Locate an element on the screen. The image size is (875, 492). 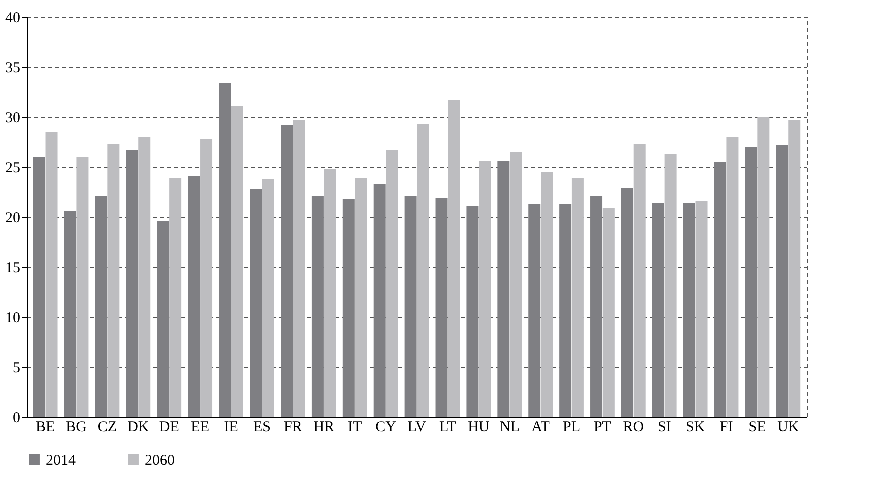
x-tick-label: CZ is located at coordinates (108, 428).